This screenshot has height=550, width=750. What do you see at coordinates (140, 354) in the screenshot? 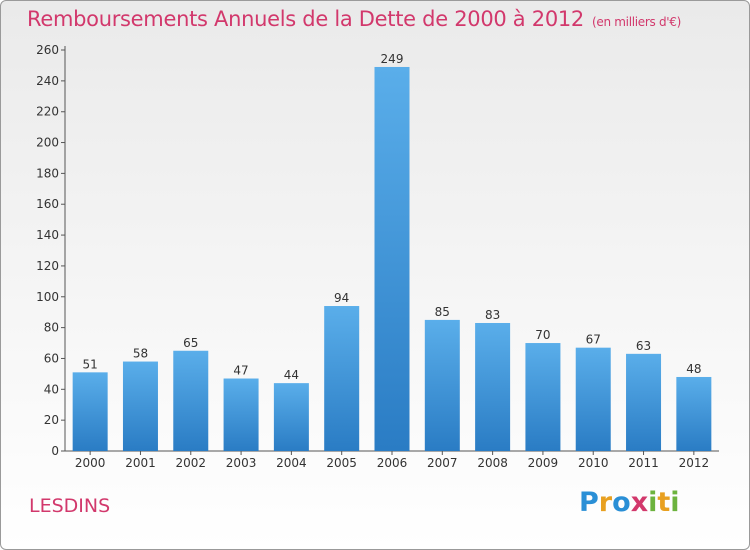
I see `data-label-2001: 58` at bounding box center [140, 354].